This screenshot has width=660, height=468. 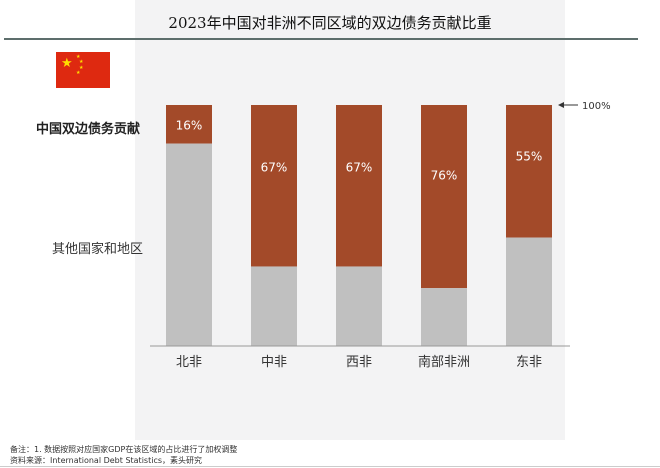 I want to click on annotation-label: 100%, so click(x=596, y=106).